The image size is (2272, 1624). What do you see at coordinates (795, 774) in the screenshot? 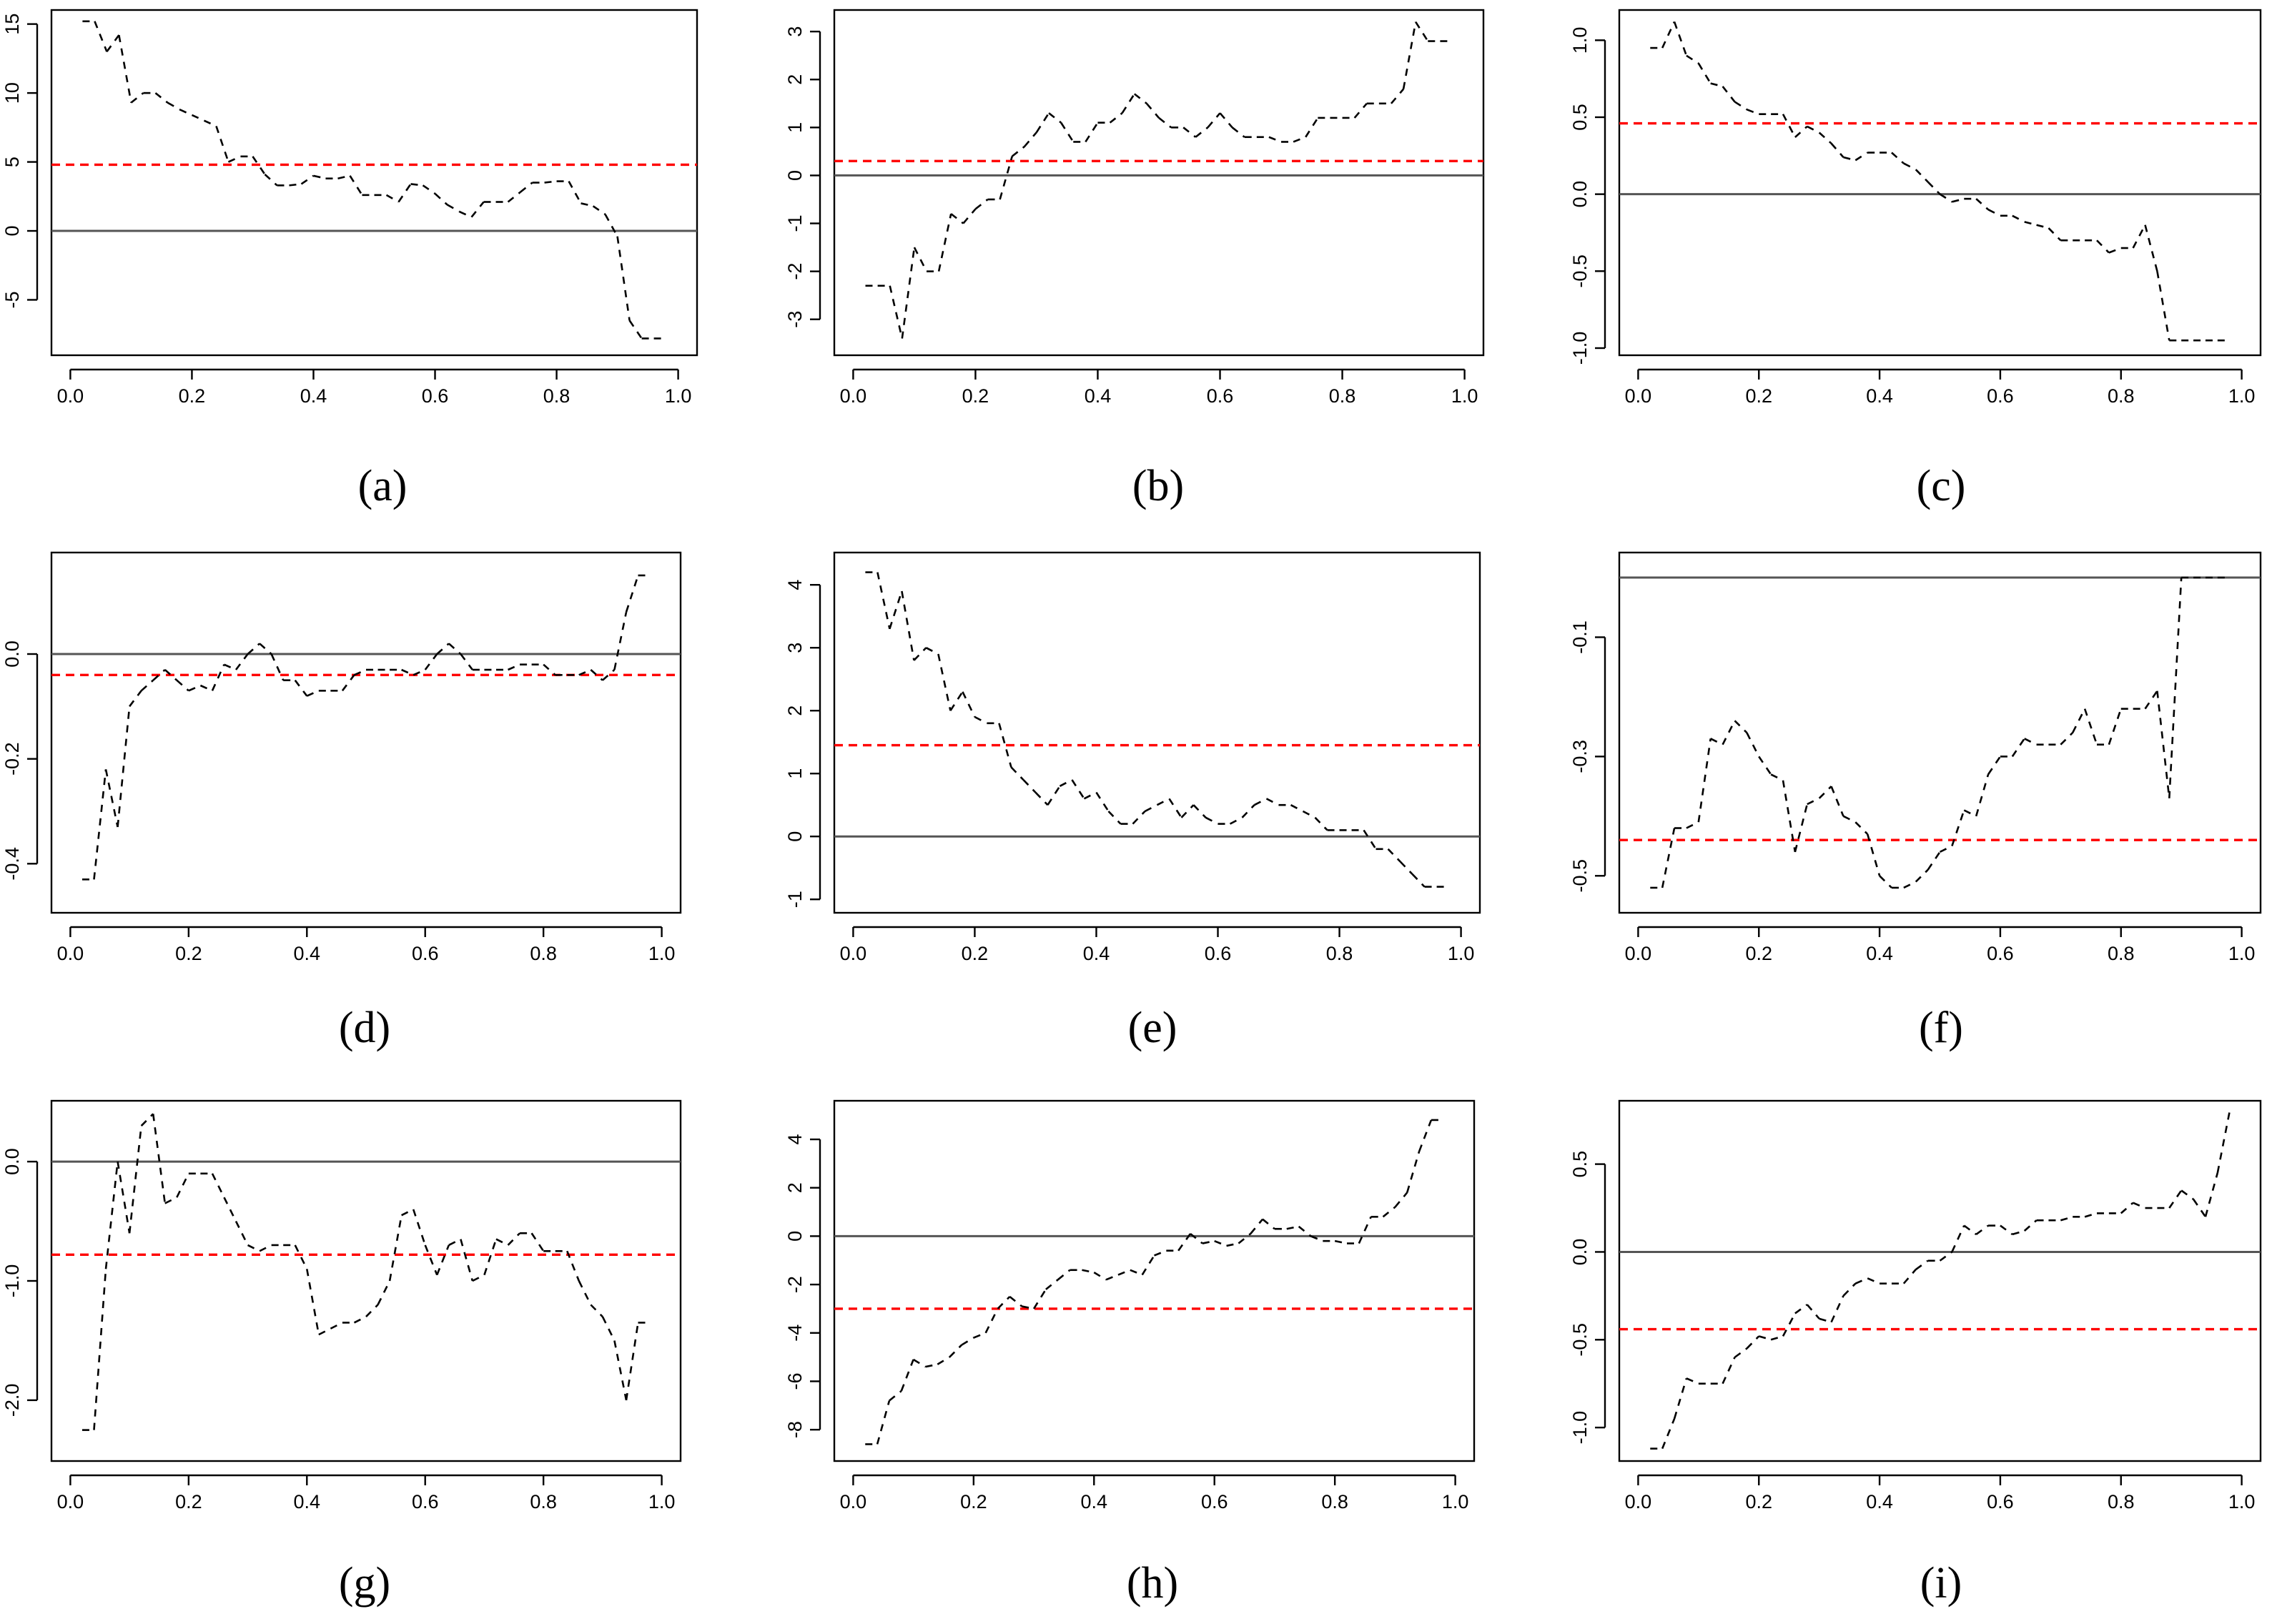
I see `y-tick-label: 1` at bounding box center [795, 774].